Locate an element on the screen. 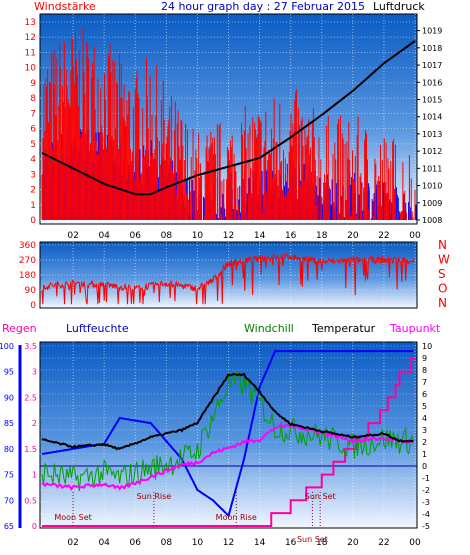 Image resolution: width=470 pixels, height=555 pixels. humidity-tick: 65 is located at coordinates (9, 526).